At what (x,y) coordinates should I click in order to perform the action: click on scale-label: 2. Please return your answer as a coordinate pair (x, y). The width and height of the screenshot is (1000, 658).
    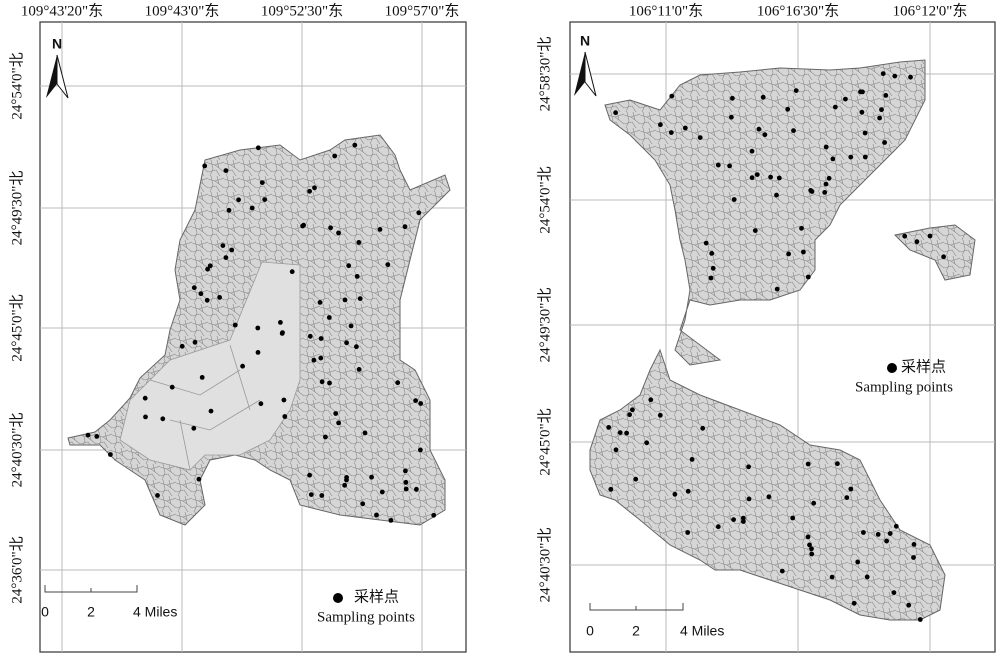
    Looking at the image, I should click on (636, 631).